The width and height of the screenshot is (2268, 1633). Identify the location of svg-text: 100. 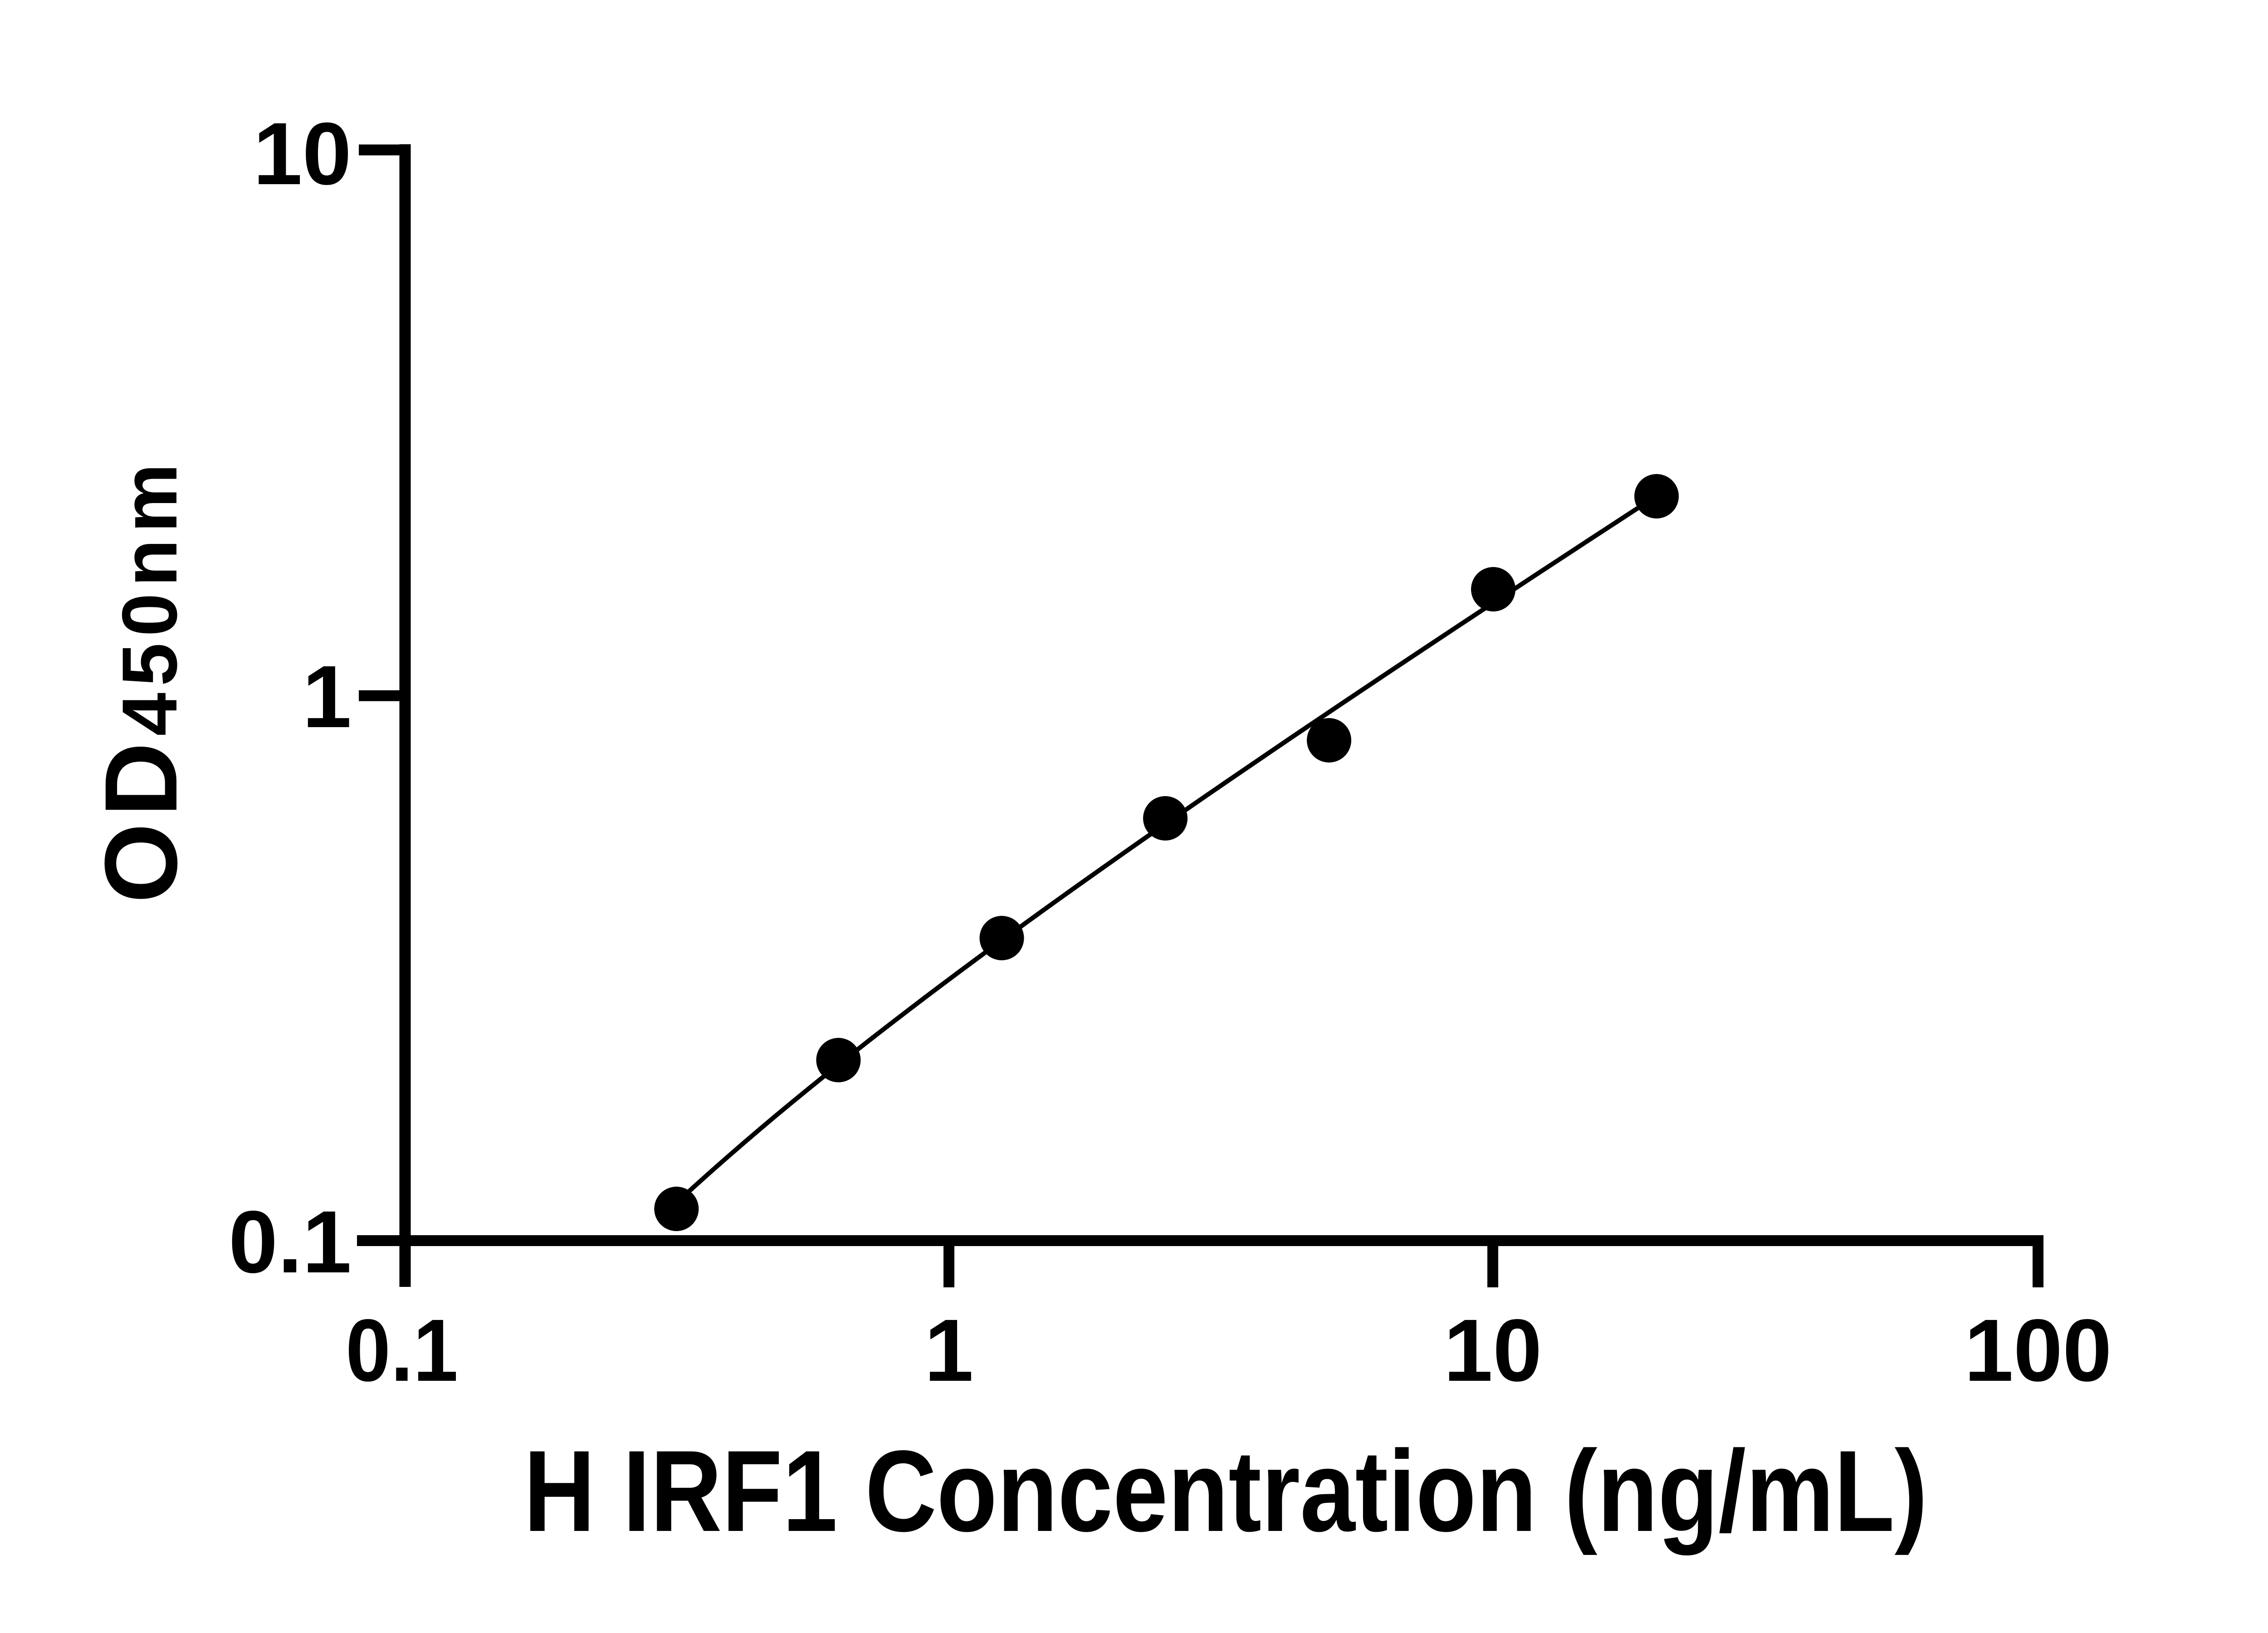
(2038, 1350).